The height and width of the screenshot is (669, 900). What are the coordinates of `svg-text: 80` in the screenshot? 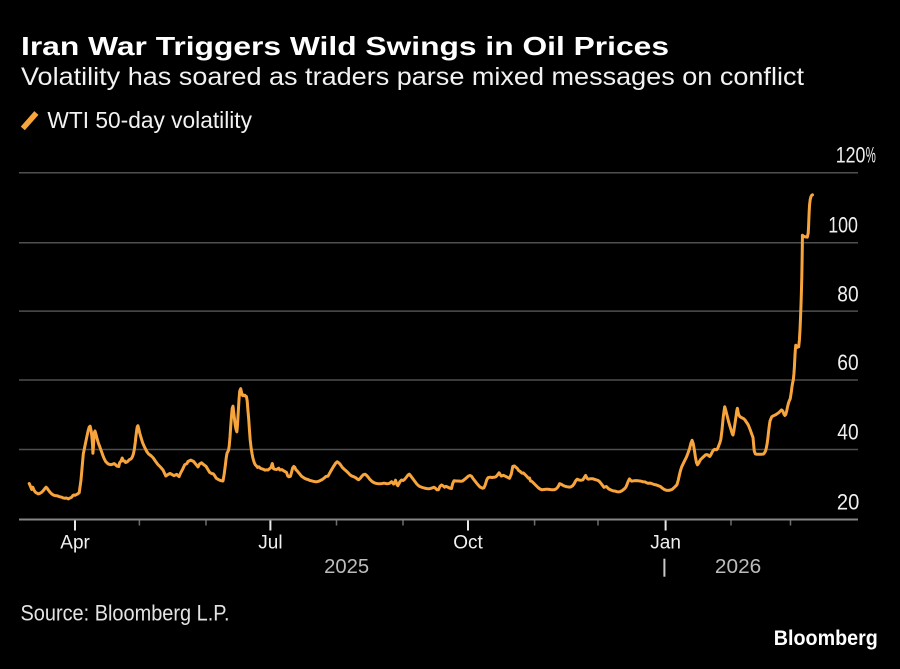 It's located at (847, 293).